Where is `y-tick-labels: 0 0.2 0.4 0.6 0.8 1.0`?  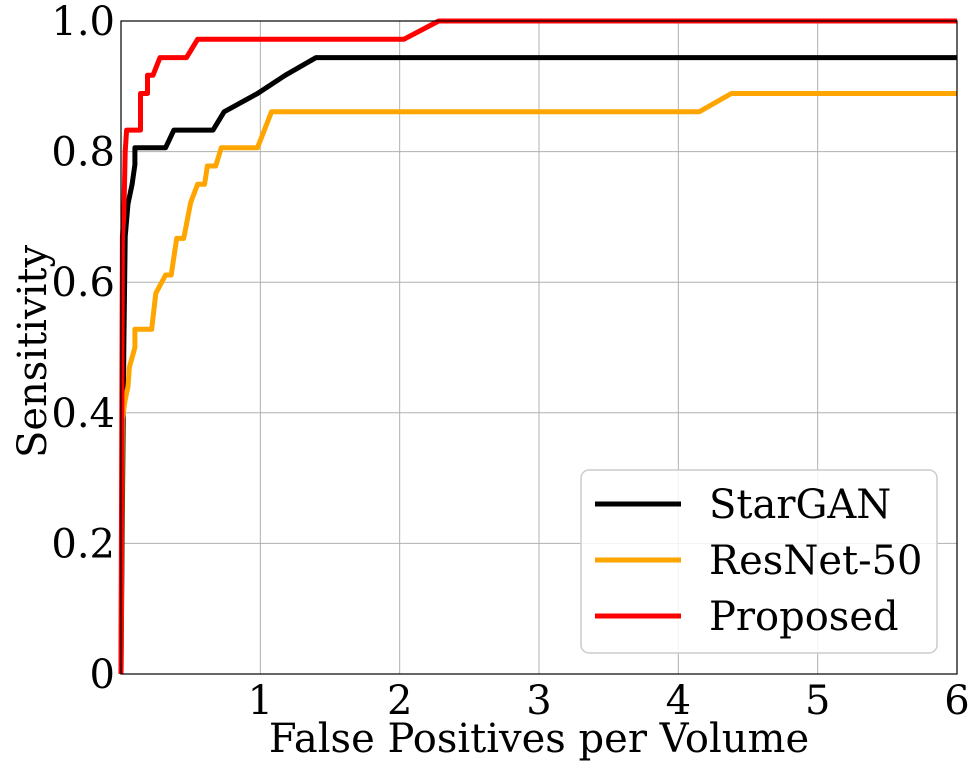
y-tick-labels: 0 0.2 0.4 0.6 0.8 1.0 is located at coordinates (83, 349).